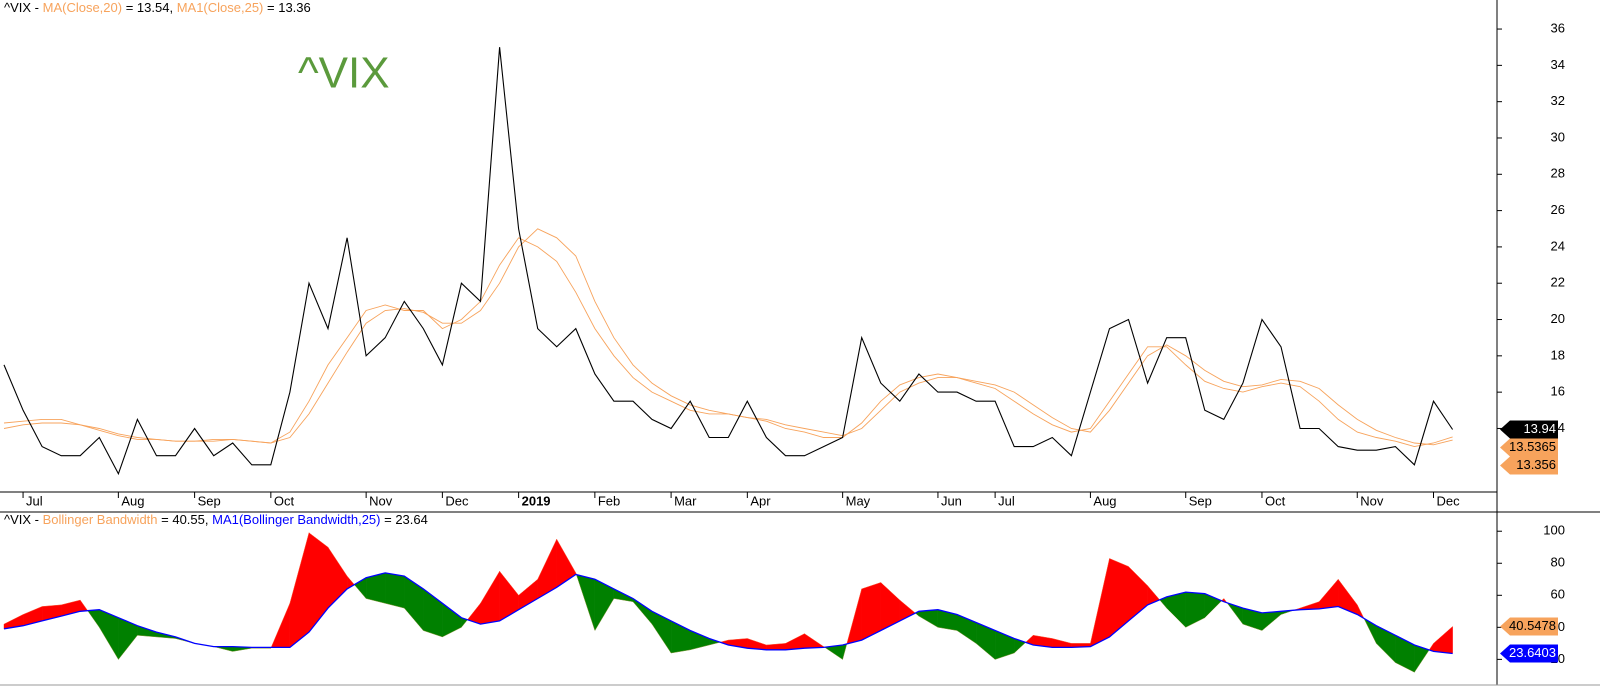  What do you see at coordinates (1532, 652) in the screenshot?
I see `value-box-label: 23.6403` at bounding box center [1532, 652].